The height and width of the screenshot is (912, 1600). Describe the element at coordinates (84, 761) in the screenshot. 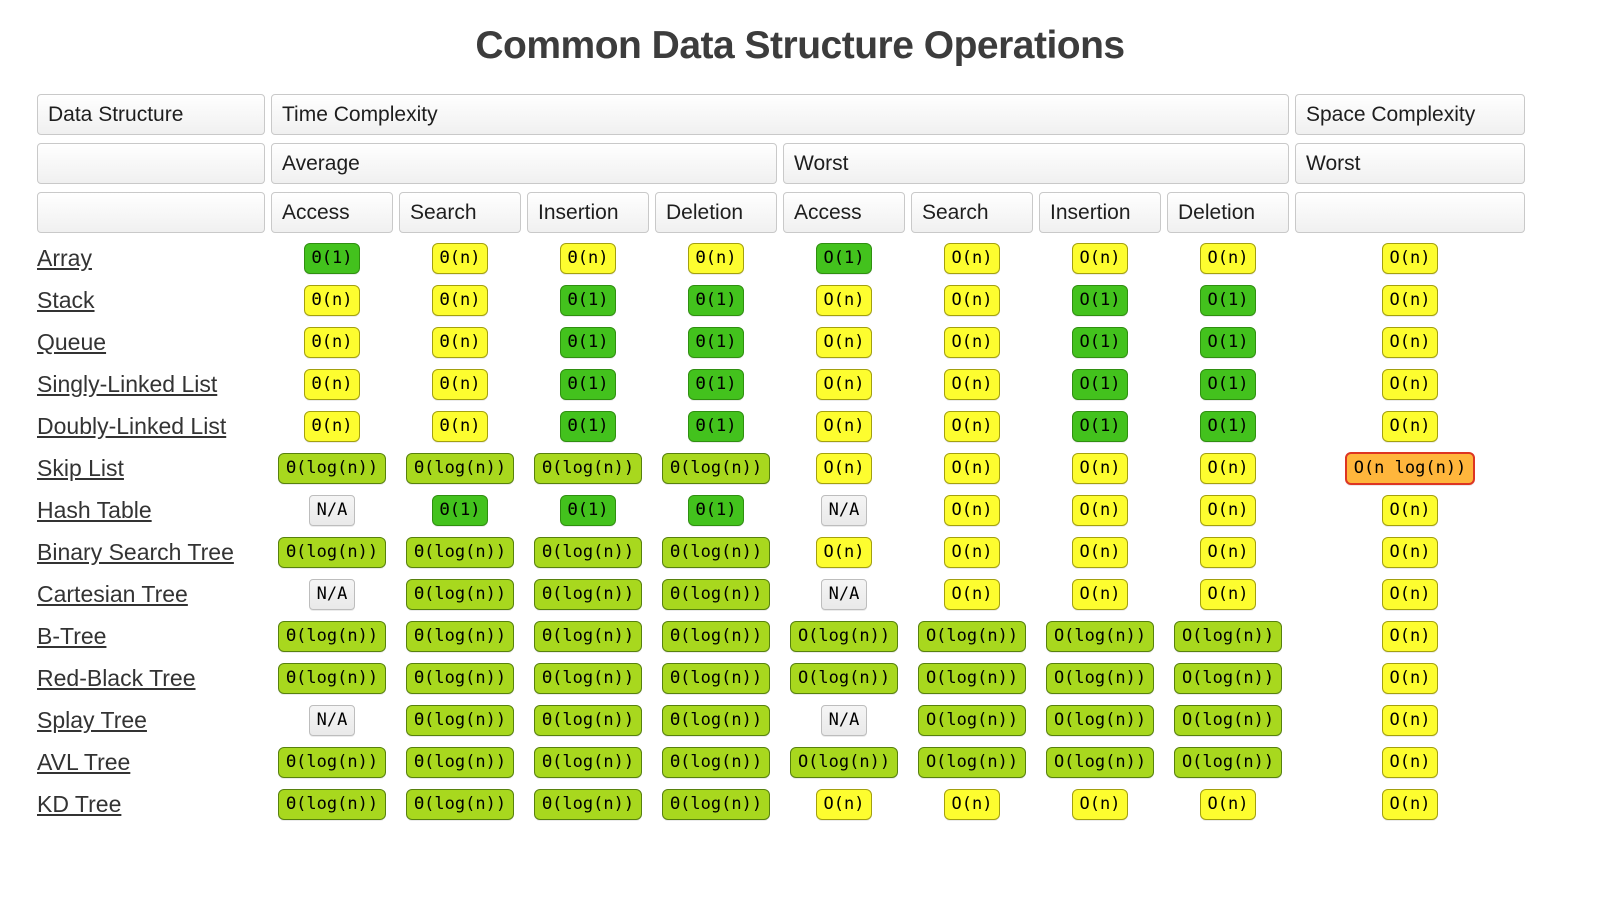

I see `data-structure-link: AVL Tree` at that location.